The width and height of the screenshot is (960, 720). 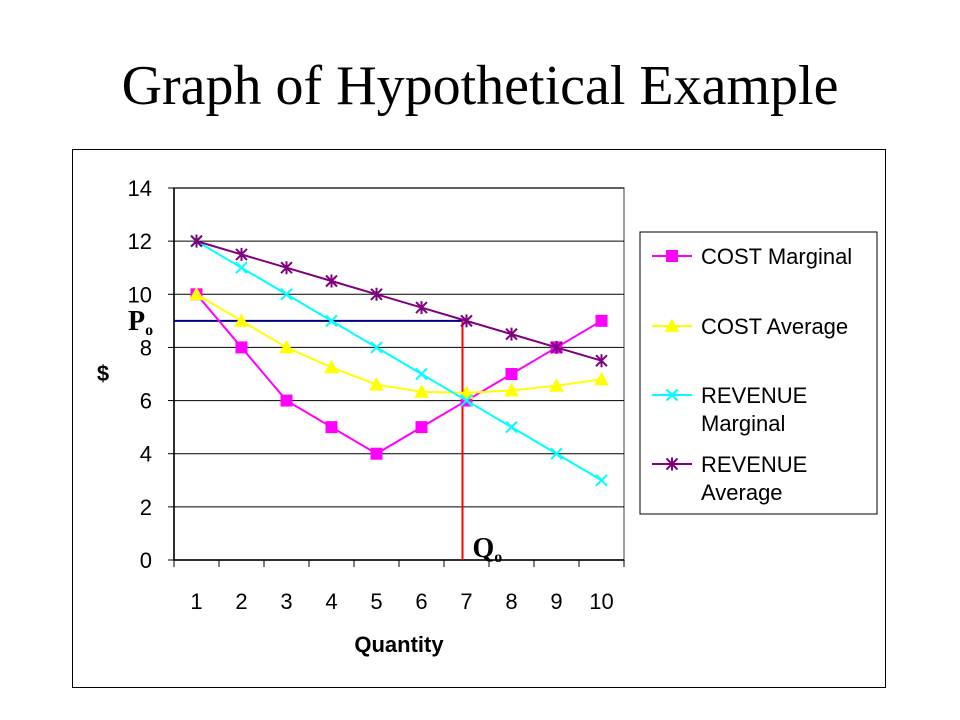 What do you see at coordinates (488, 549) in the screenshot?
I see `quantity-label: Qo` at bounding box center [488, 549].